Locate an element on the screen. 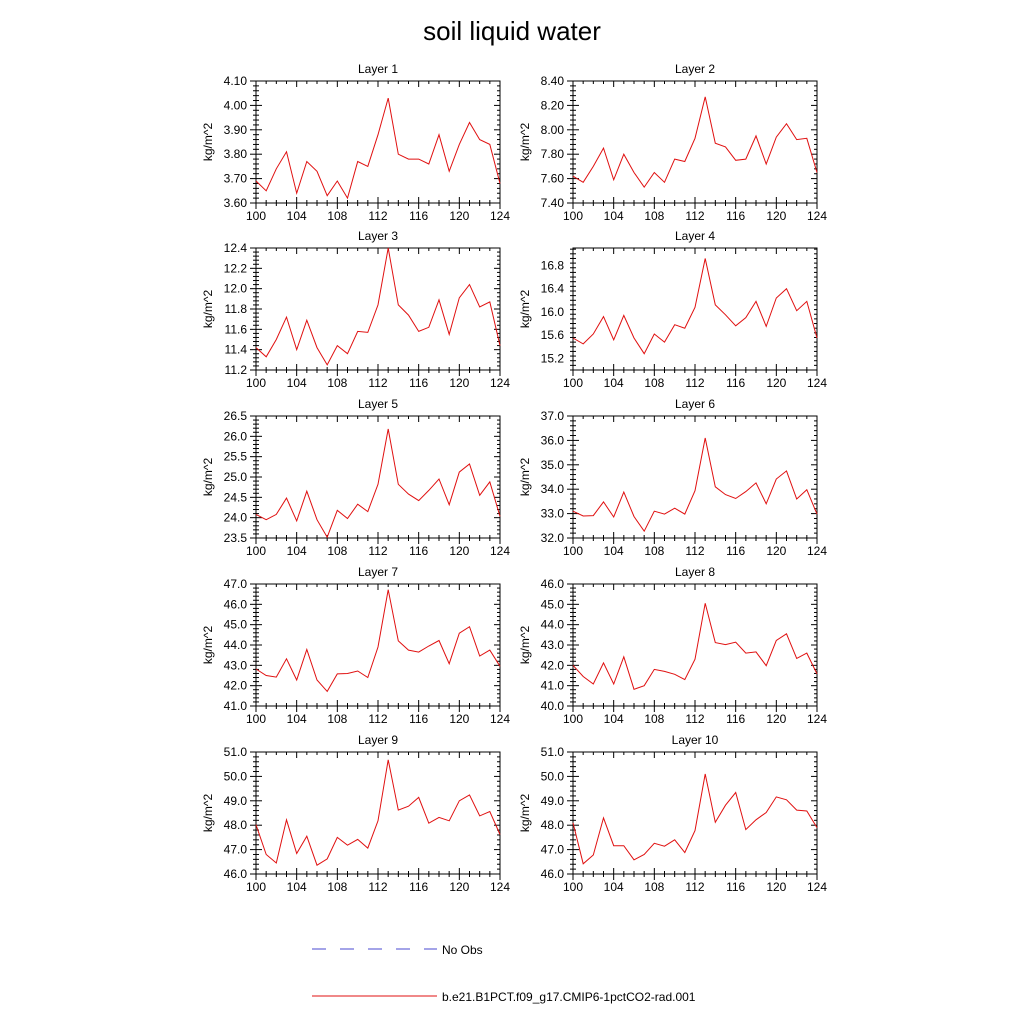 Image resolution: width=1024 pixels, height=1024 pixels. y-tick-label: 4.00 is located at coordinates (236, 105).